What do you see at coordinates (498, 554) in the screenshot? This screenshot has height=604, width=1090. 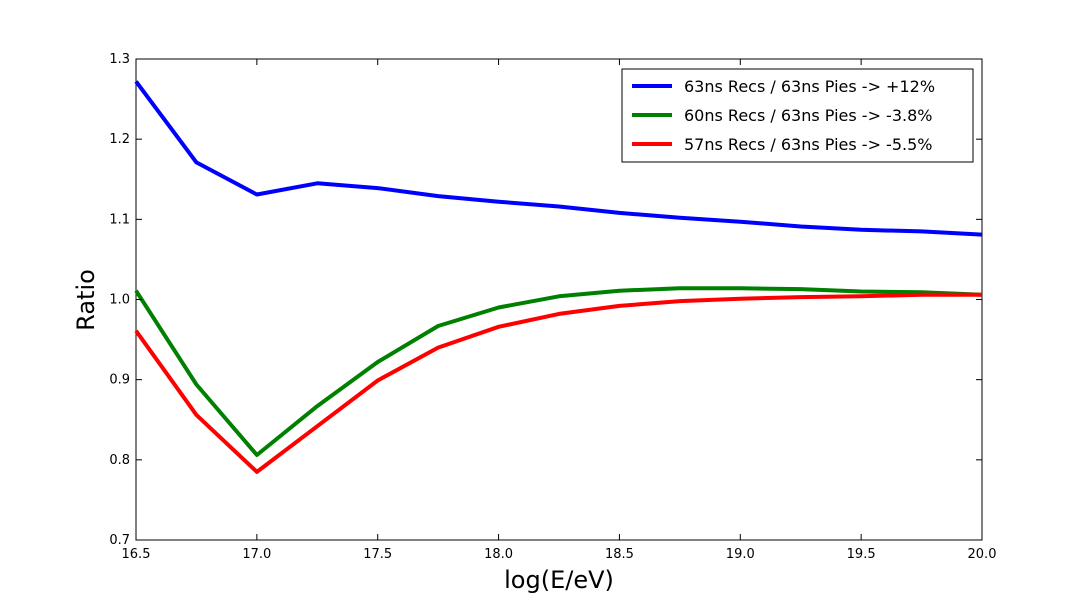 I see `x-tick-label: 18.0` at bounding box center [498, 554].